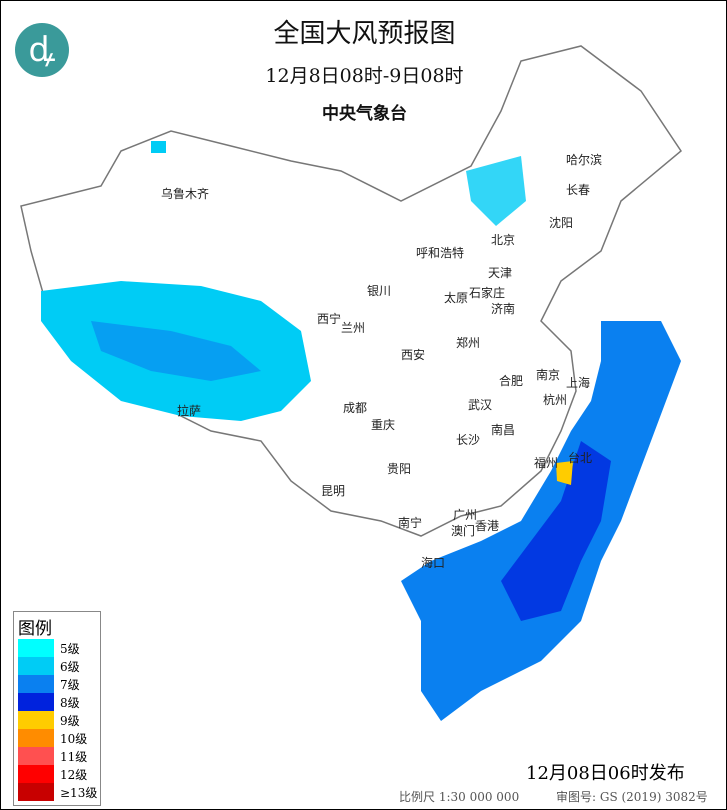  I want to click on legend-item: 6级, so click(57, 666).